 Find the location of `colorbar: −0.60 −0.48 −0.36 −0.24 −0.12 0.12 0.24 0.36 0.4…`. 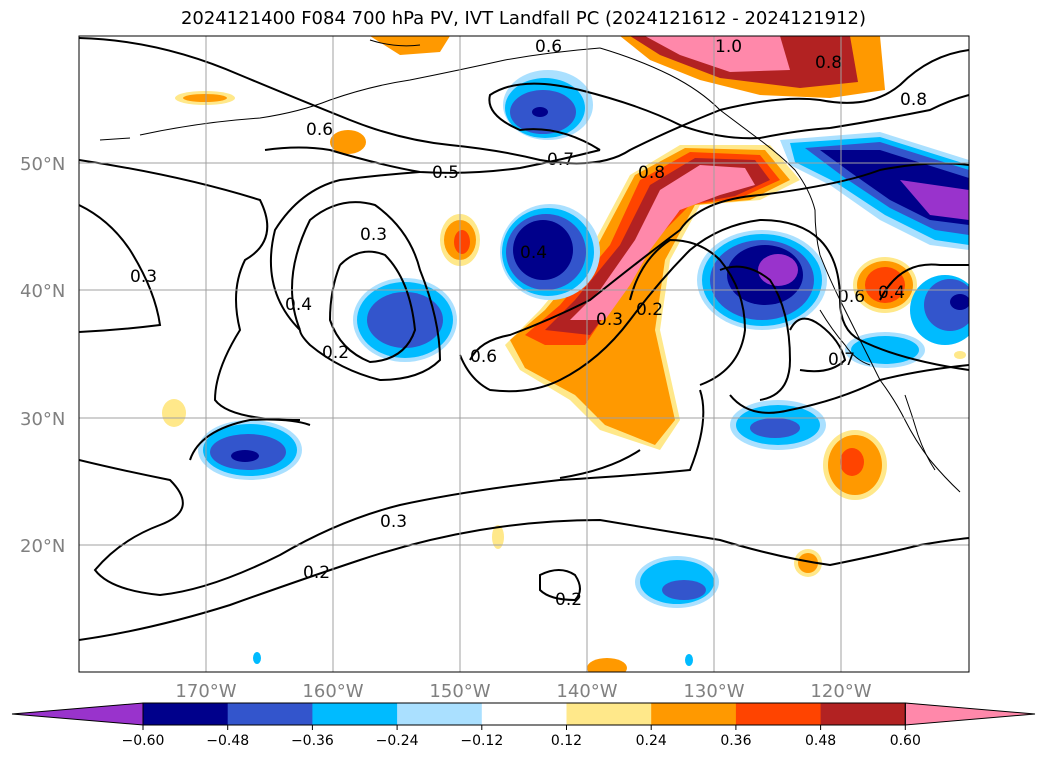

colorbar: −0.60 −0.48 −0.36 −0.24 −0.12 0.12 0.24 0.36 0.4… is located at coordinates (523, 725).